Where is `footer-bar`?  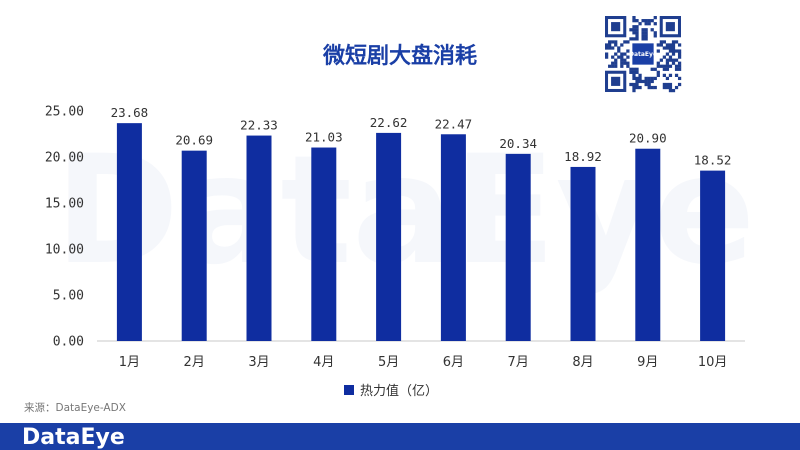 footer-bar is located at coordinates (400, 436).